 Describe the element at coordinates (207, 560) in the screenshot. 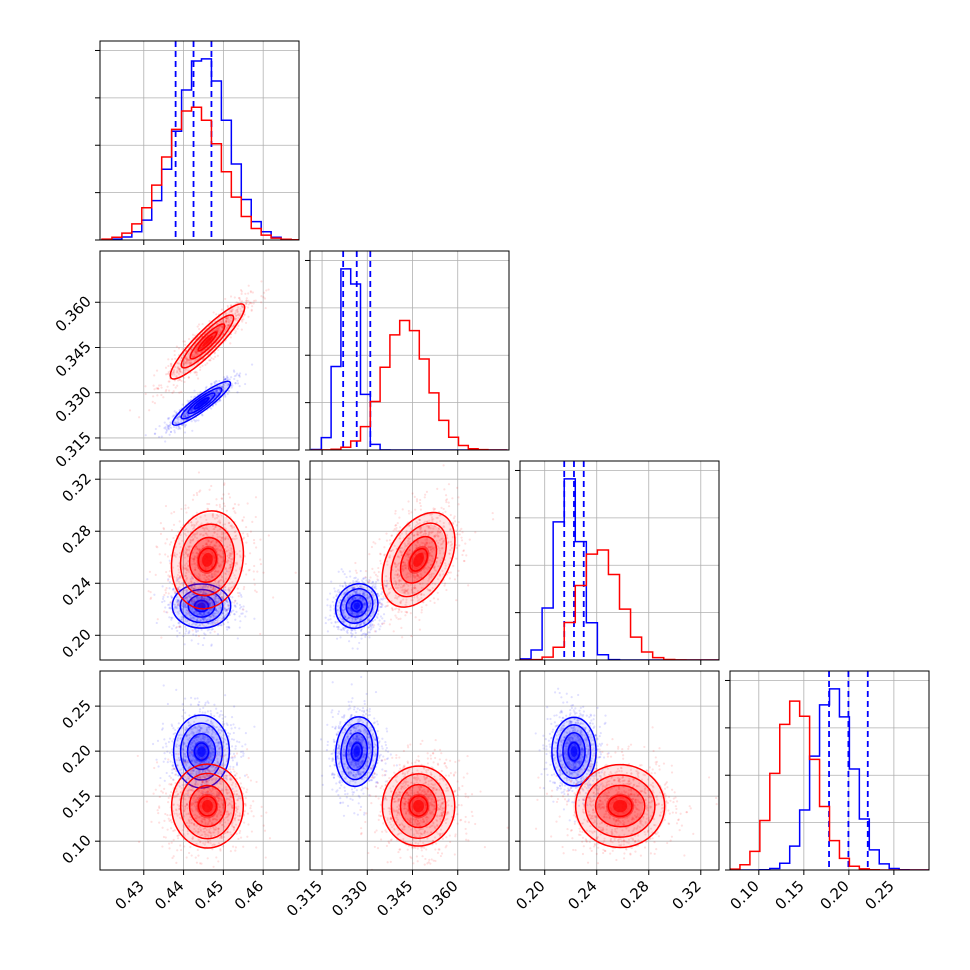

I see `contours-red` at that location.